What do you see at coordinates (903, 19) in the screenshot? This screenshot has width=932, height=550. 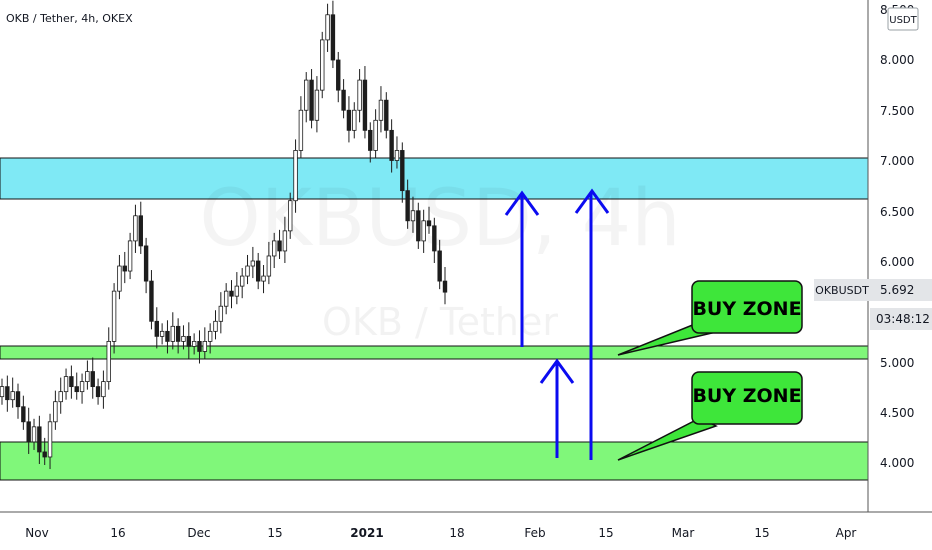 I see `currency-button` at bounding box center [903, 19].